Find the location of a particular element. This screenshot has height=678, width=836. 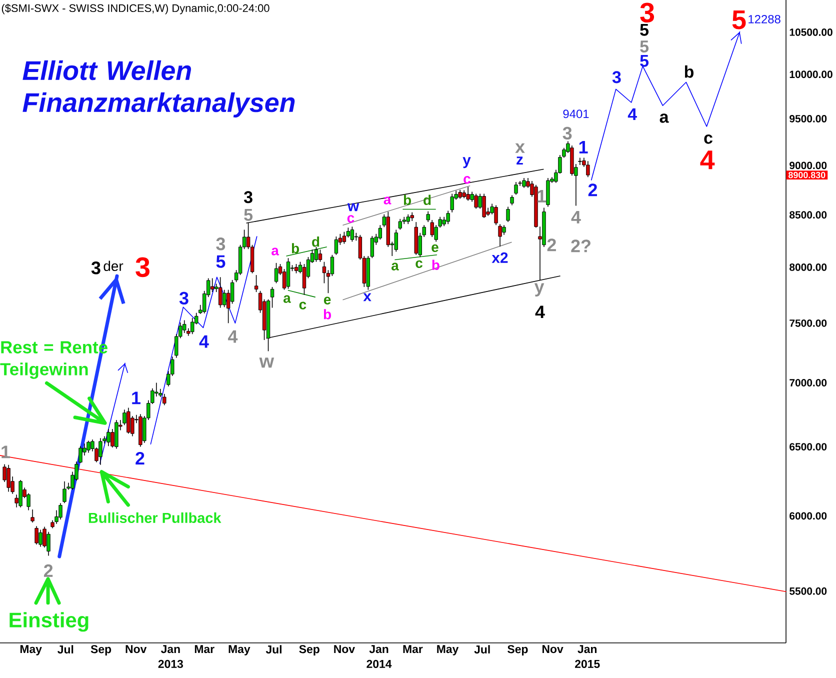

x-tick-label: Mar is located at coordinates (204, 649).